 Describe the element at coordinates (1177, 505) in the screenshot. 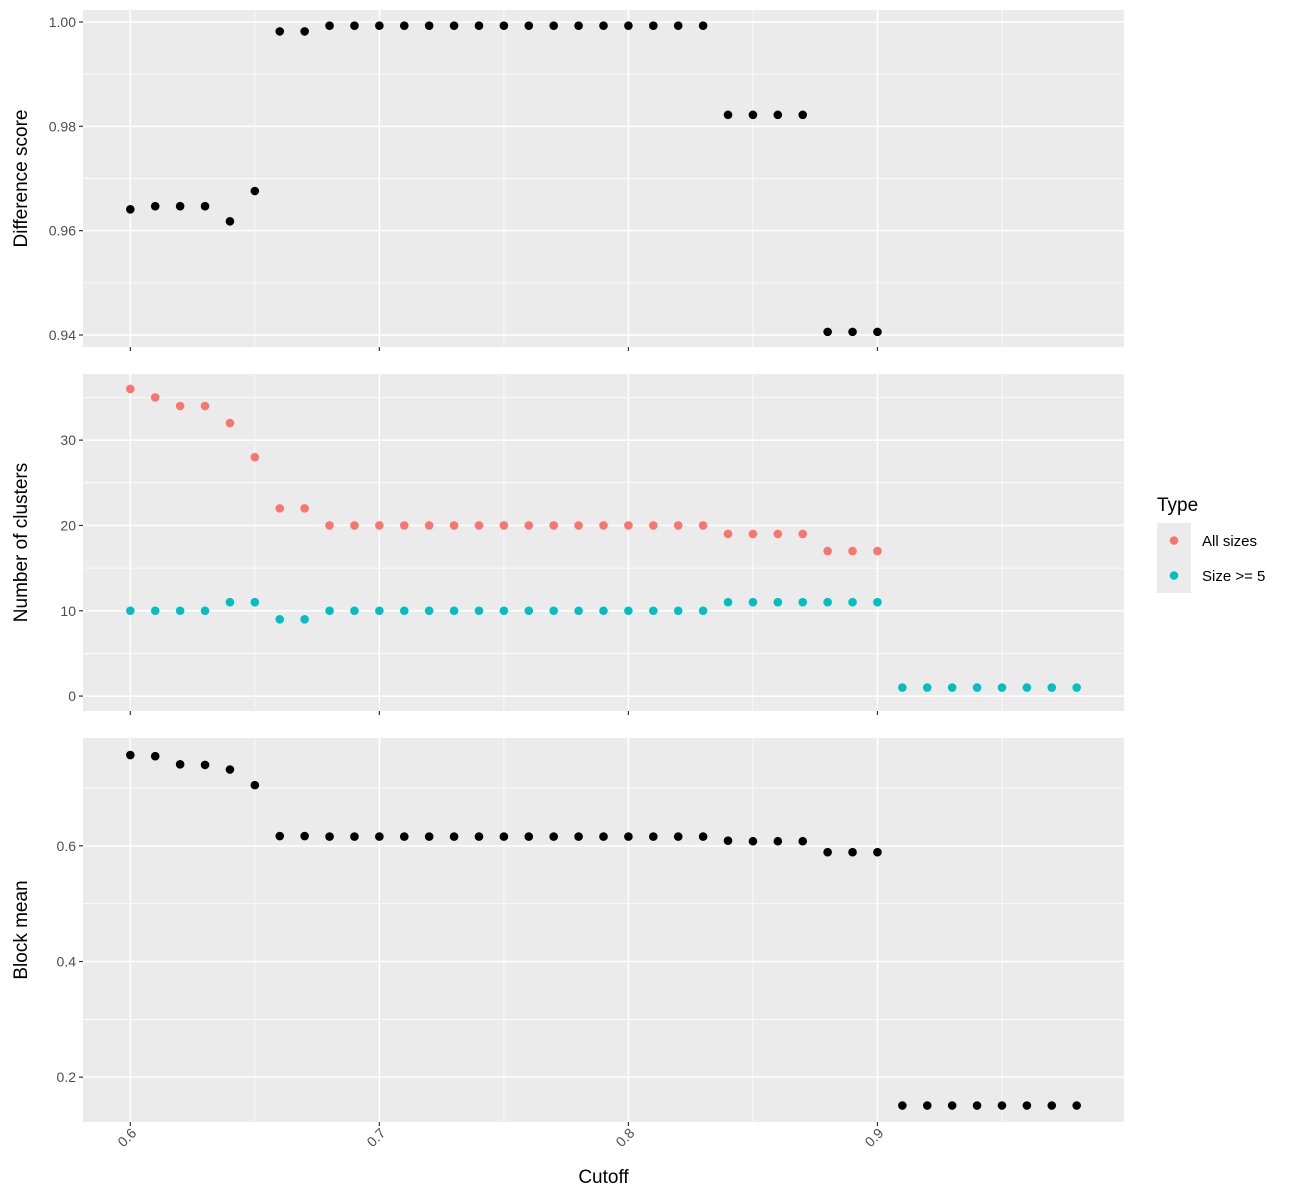

I see `legend-title: Type` at that location.